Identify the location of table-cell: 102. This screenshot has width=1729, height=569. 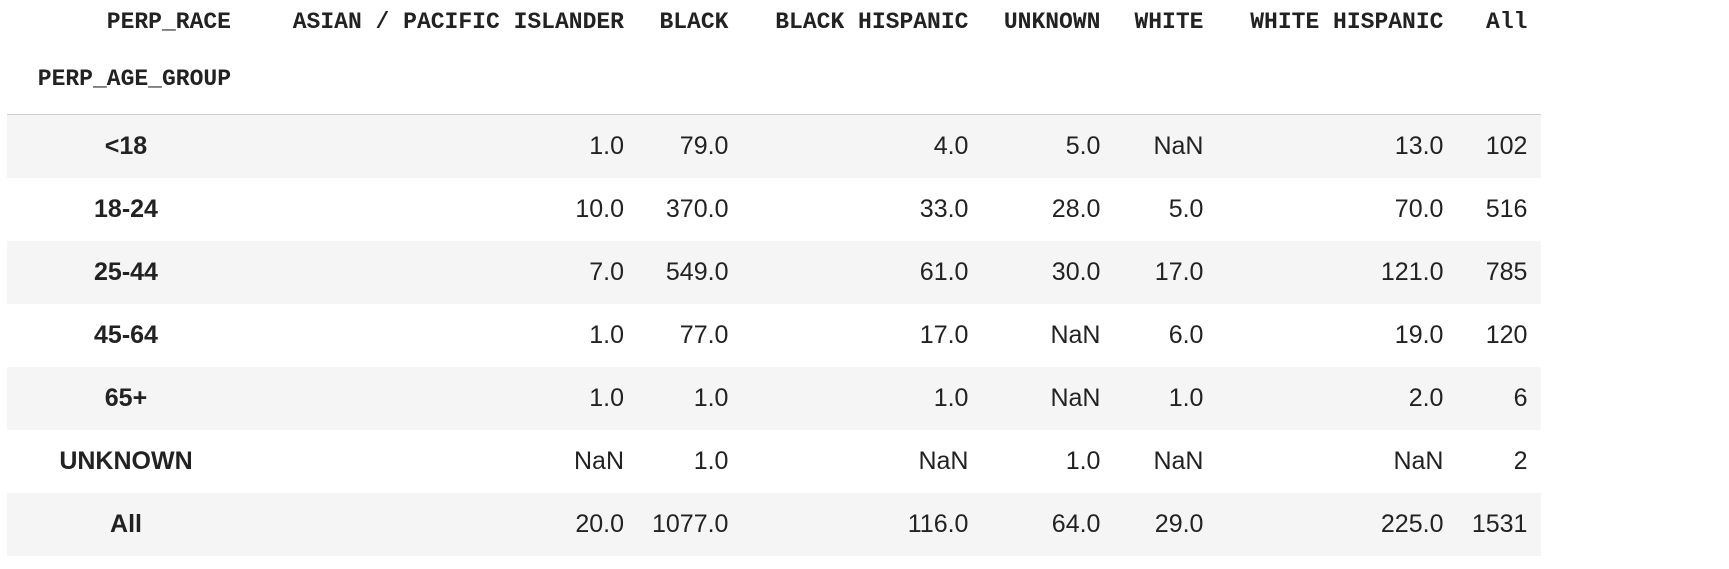
(1506, 145).